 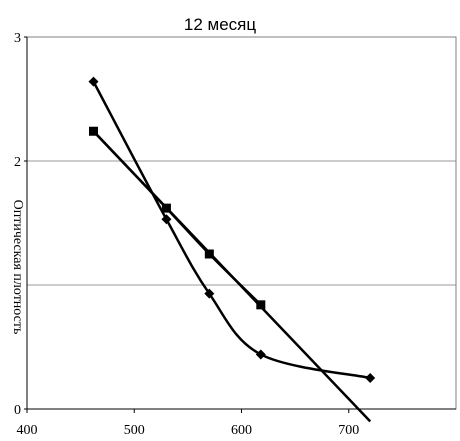 I want to click on x-tick-label: 500, so click(x=134, y=430).